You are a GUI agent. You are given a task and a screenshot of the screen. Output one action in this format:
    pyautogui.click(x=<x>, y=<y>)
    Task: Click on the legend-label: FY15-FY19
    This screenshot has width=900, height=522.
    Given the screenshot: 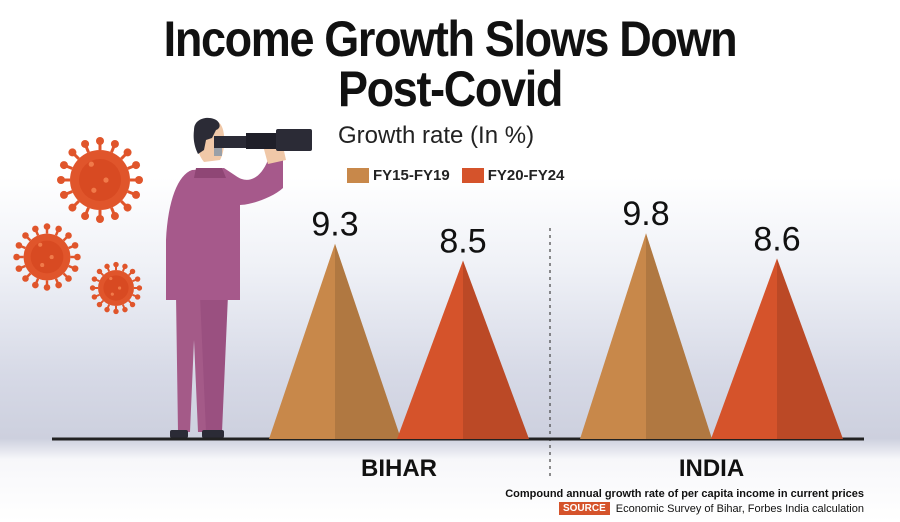 What is the action you would take?
    pyautogui.click(x=411, y=175)
    